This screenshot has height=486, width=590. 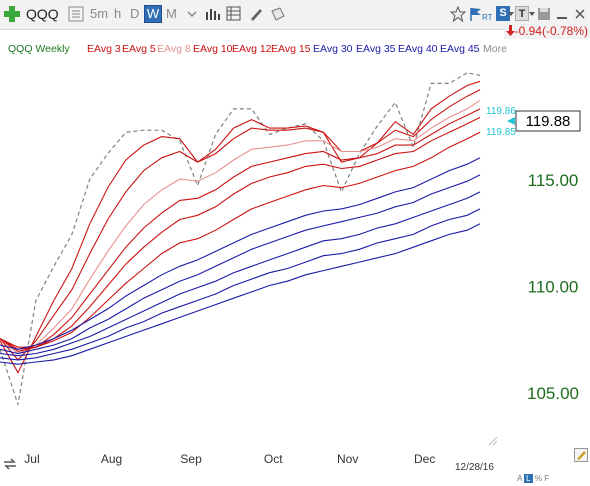 I want to click on timeframe-w: W, so click(x=153, y=14).